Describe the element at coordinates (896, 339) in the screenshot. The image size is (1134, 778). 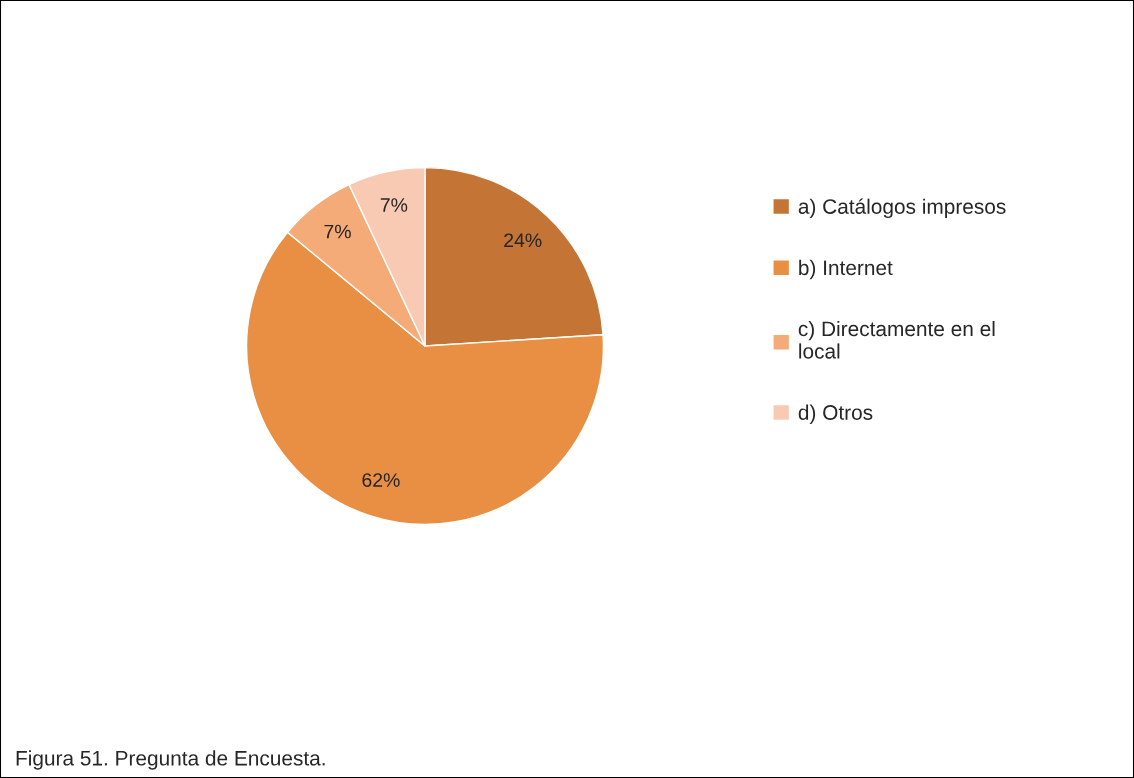
I see `legend-label: c) Directamente en el local` at that location.